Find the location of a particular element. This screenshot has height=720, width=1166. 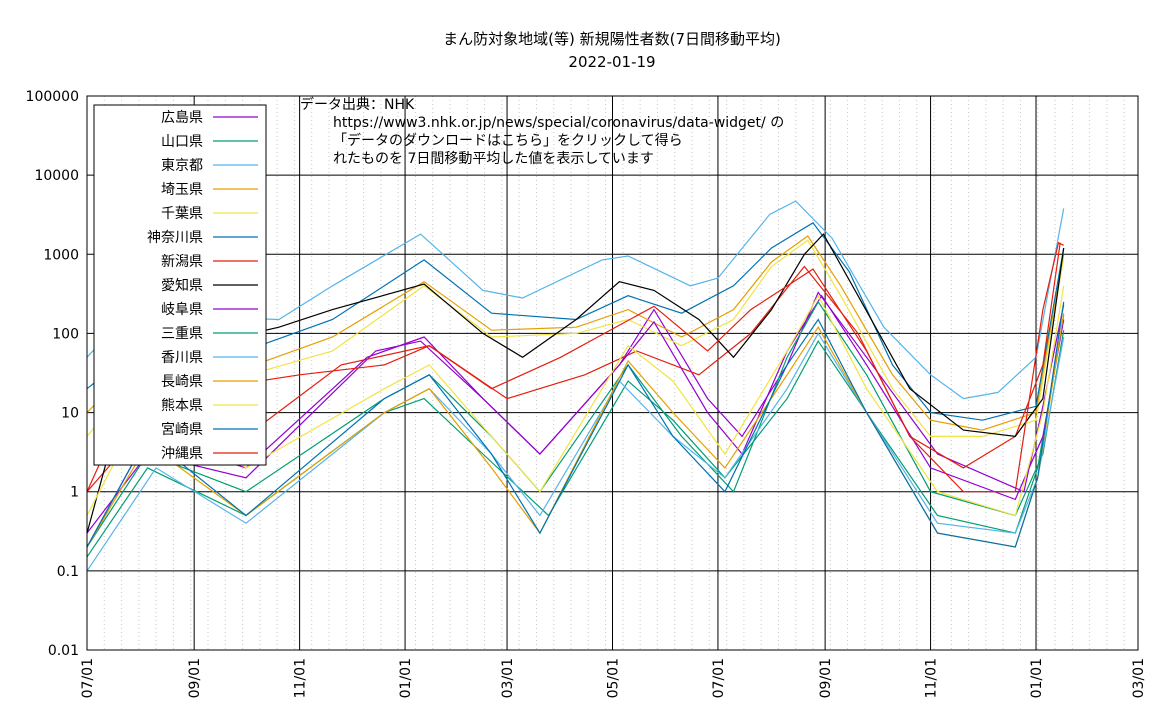

y-tick-label: 0.1 is located at coordinates (68, 572).